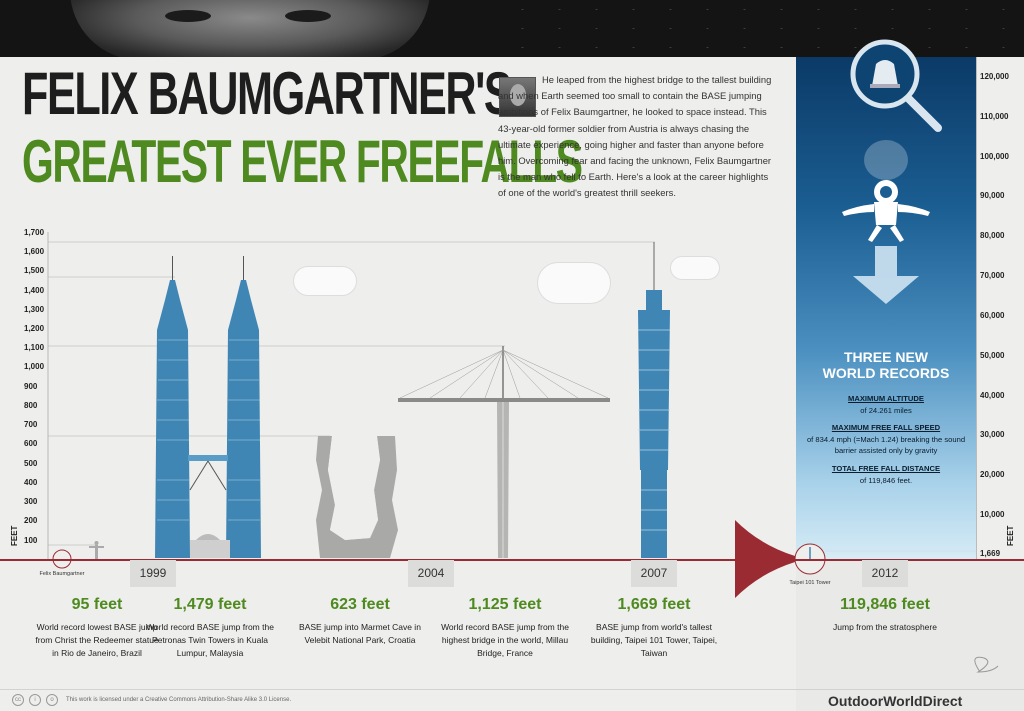 The height and width of the screenshot is (711, 1024). I want to click on taipei-marker-label: Taipei 101 Tower, so click(810, 583).